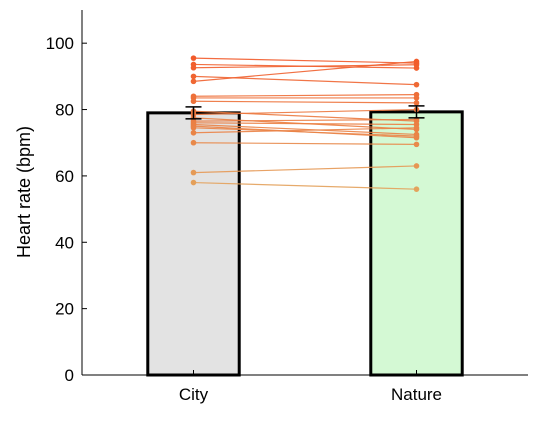 The width and height of the screenshot is (550, 423). Describe the element at coordinates (64, 176) in the screenshot. I see `y-tick-label: 60` at that location.